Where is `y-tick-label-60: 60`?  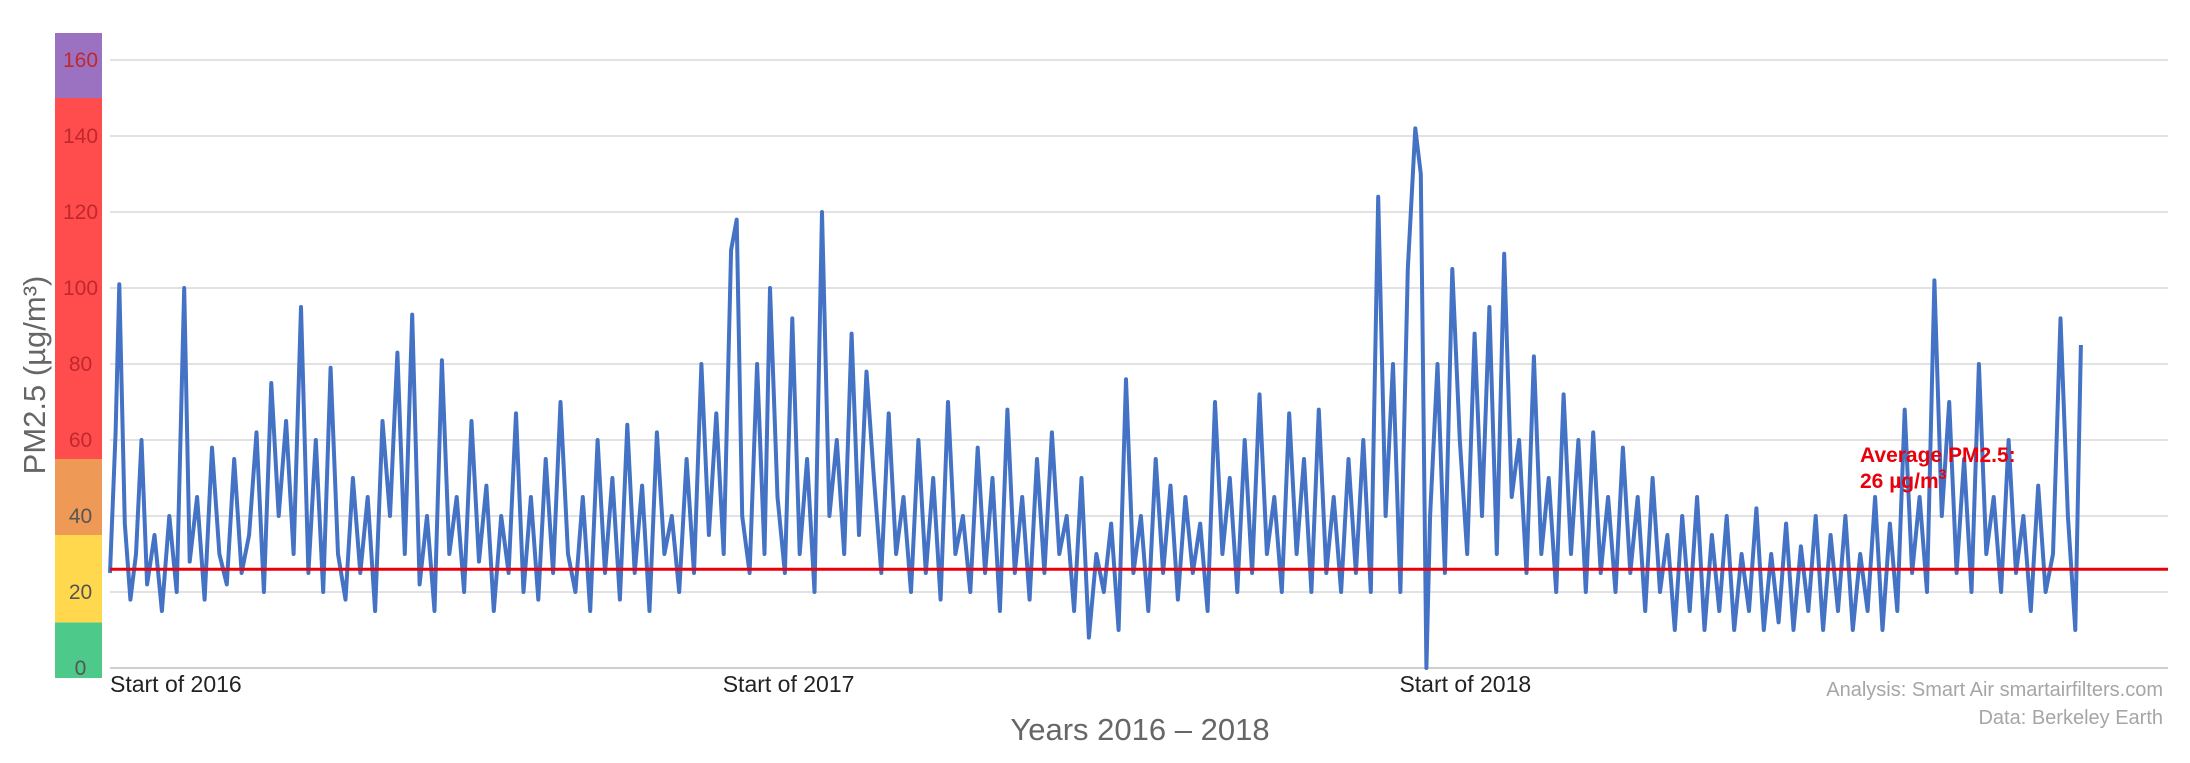 y-tick-label-60: 60 is located at coordinates (80, 440).